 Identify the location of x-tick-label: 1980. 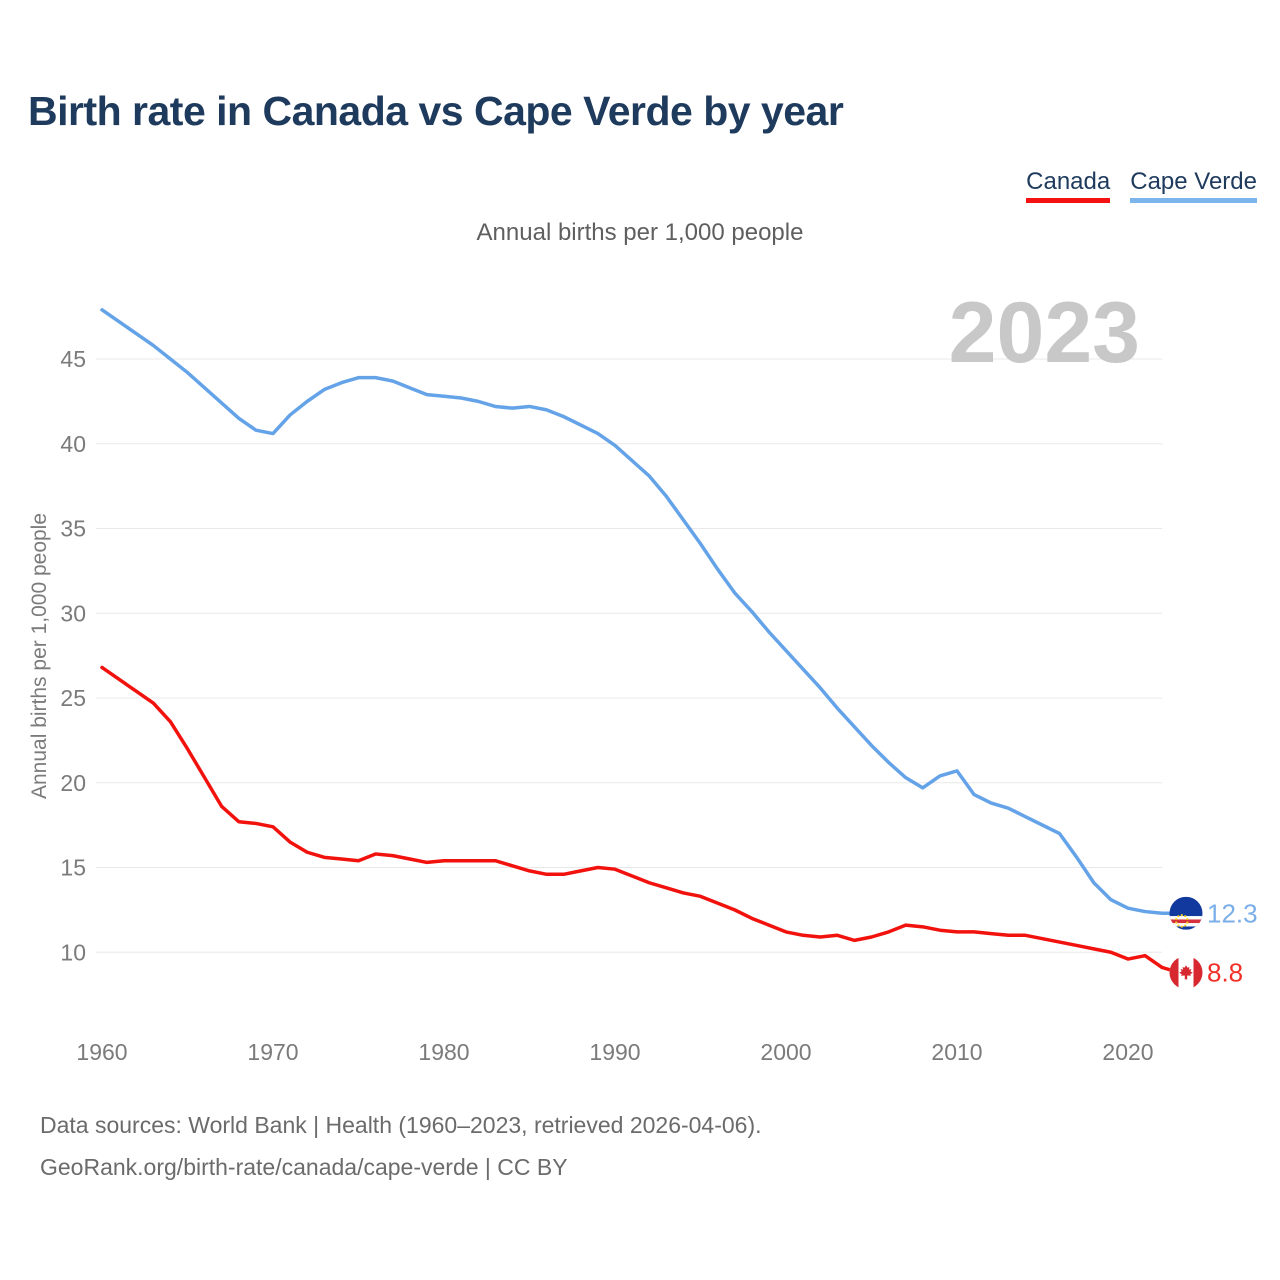
(443, 1052).